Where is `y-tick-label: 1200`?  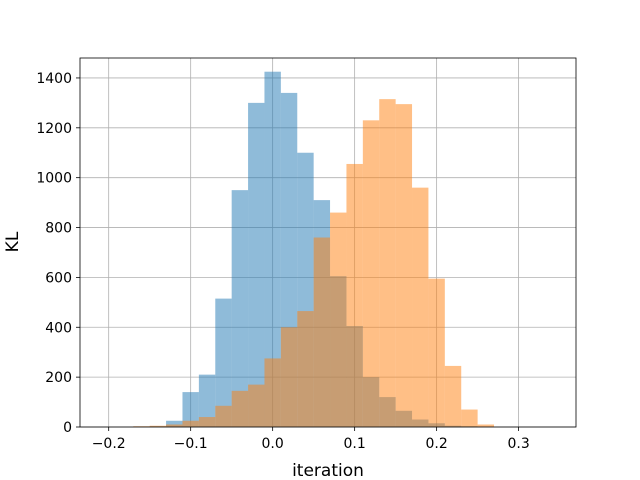
y-tick-label: 1200 is located at coordinates (54, 129).